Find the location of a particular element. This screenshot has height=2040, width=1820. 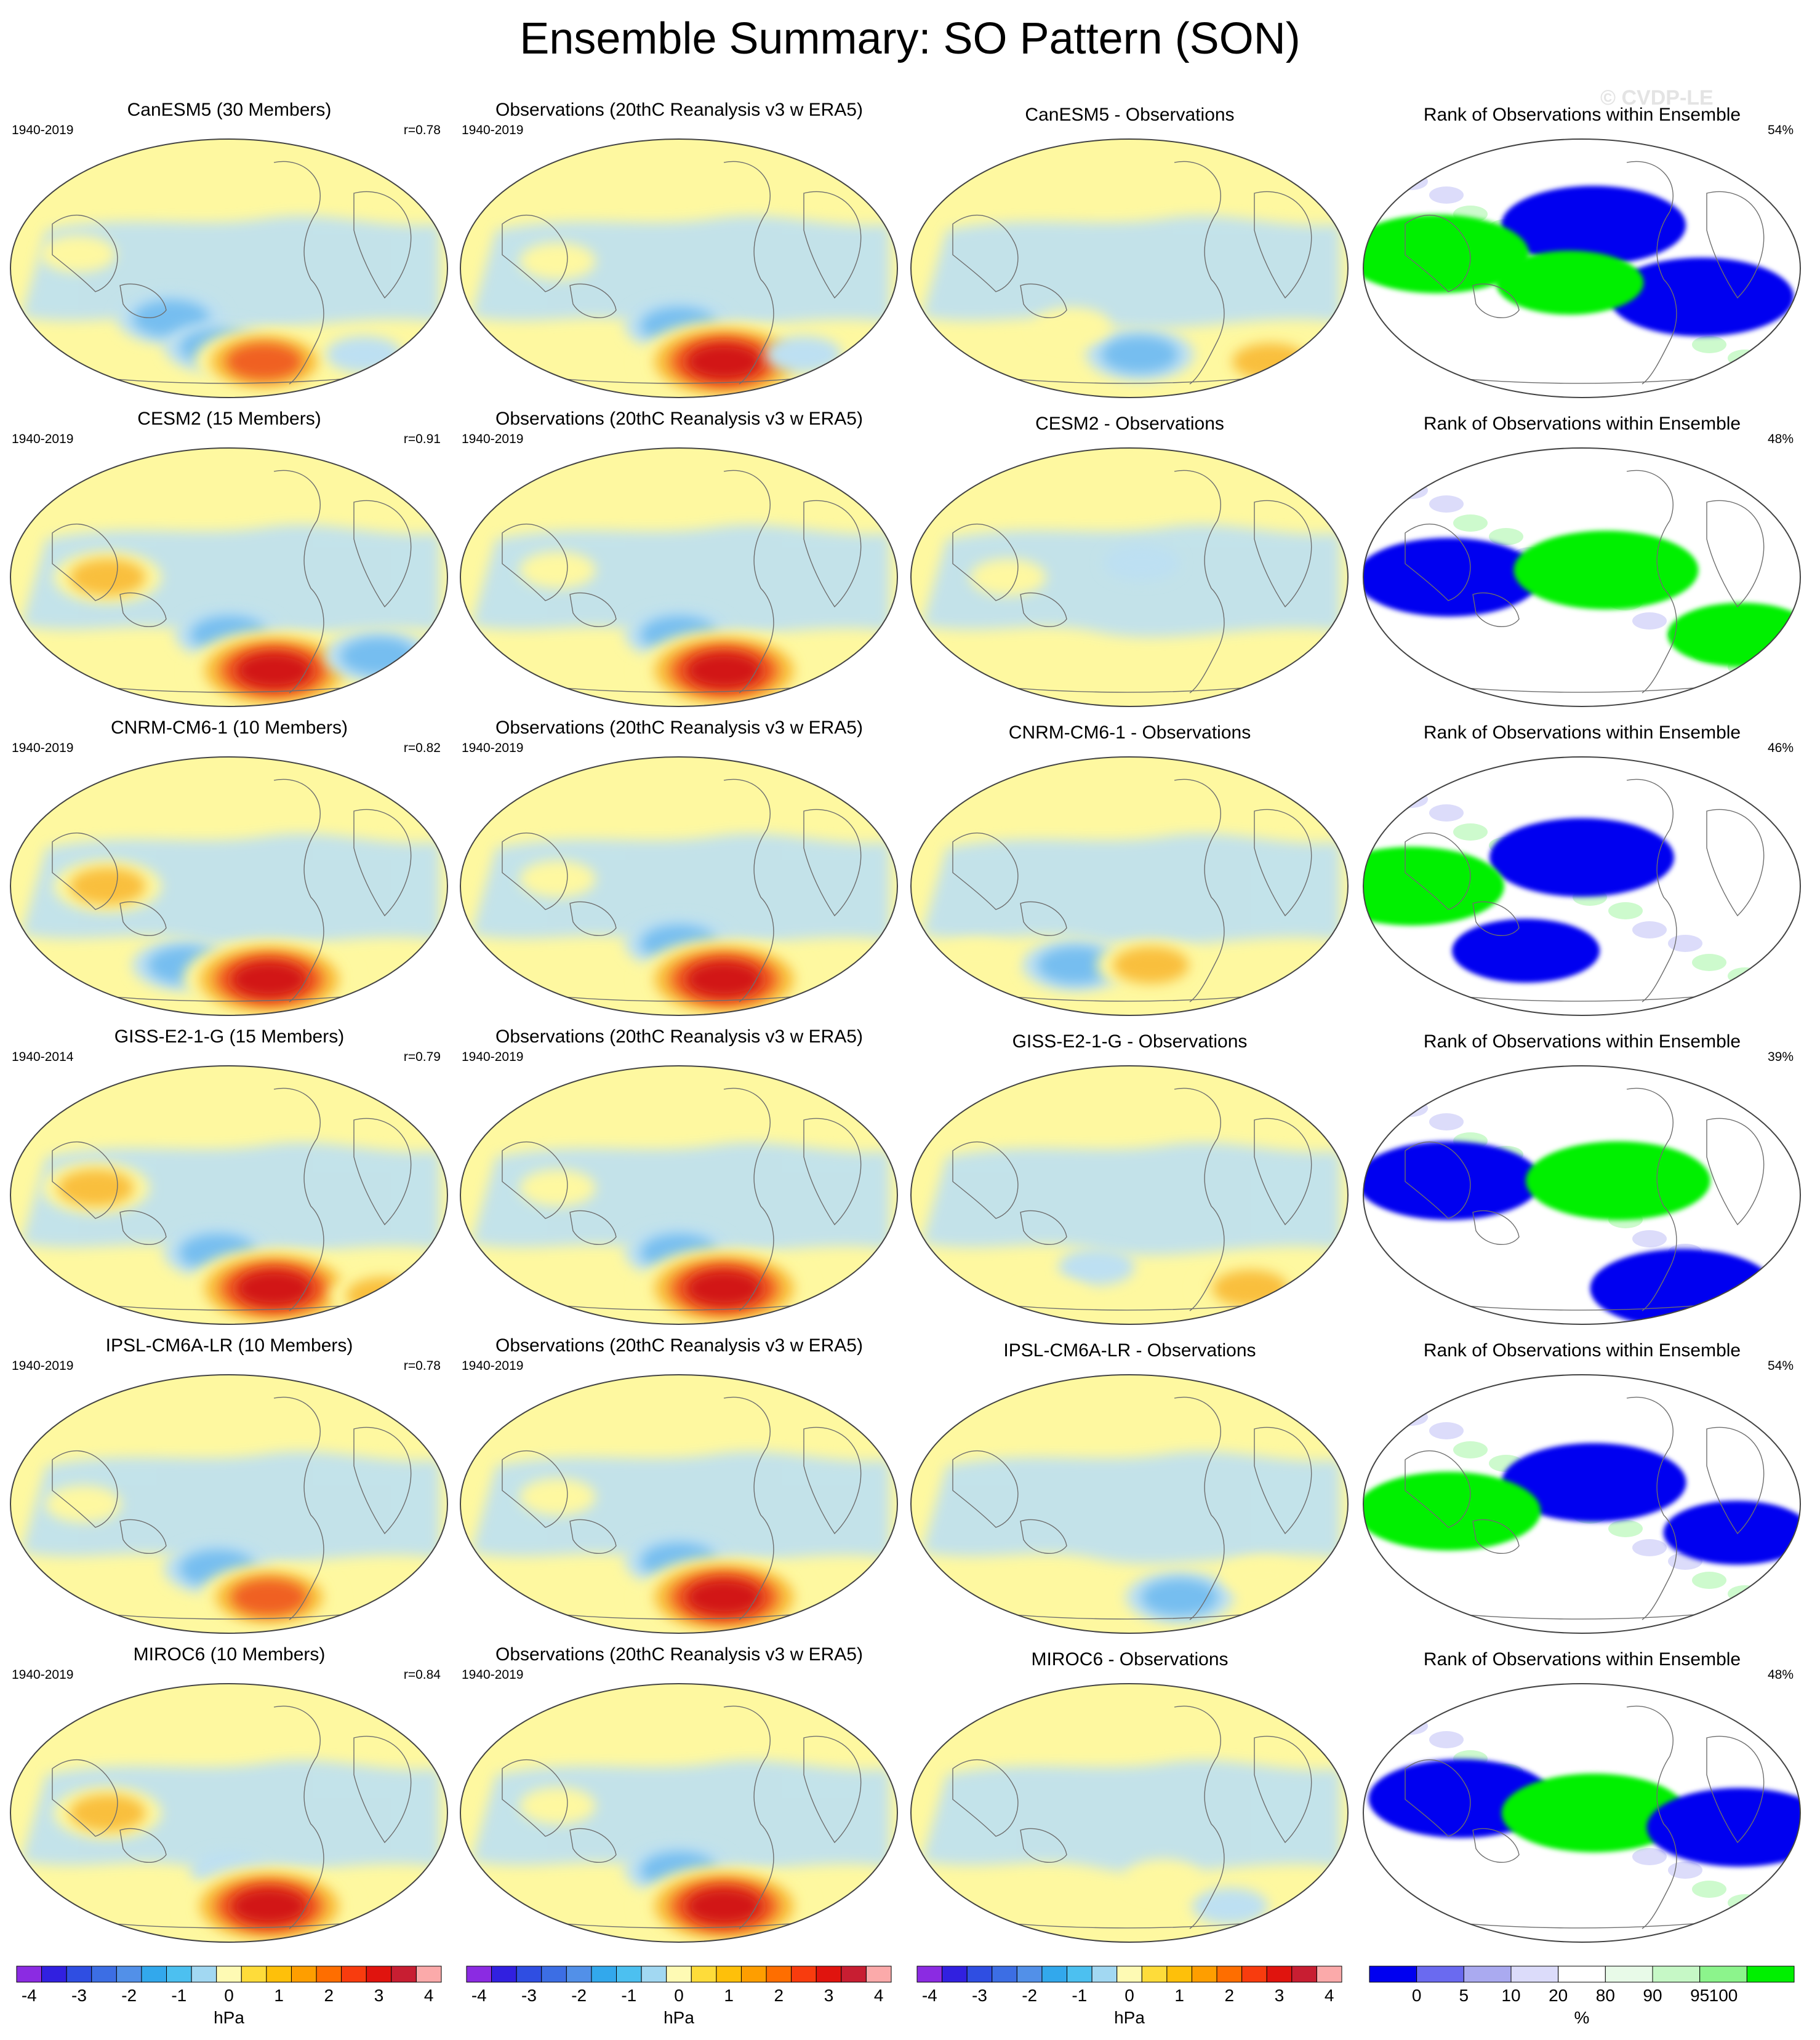

map-panel: MIROC6 - Observations is located at coordinates (1130, 1793).